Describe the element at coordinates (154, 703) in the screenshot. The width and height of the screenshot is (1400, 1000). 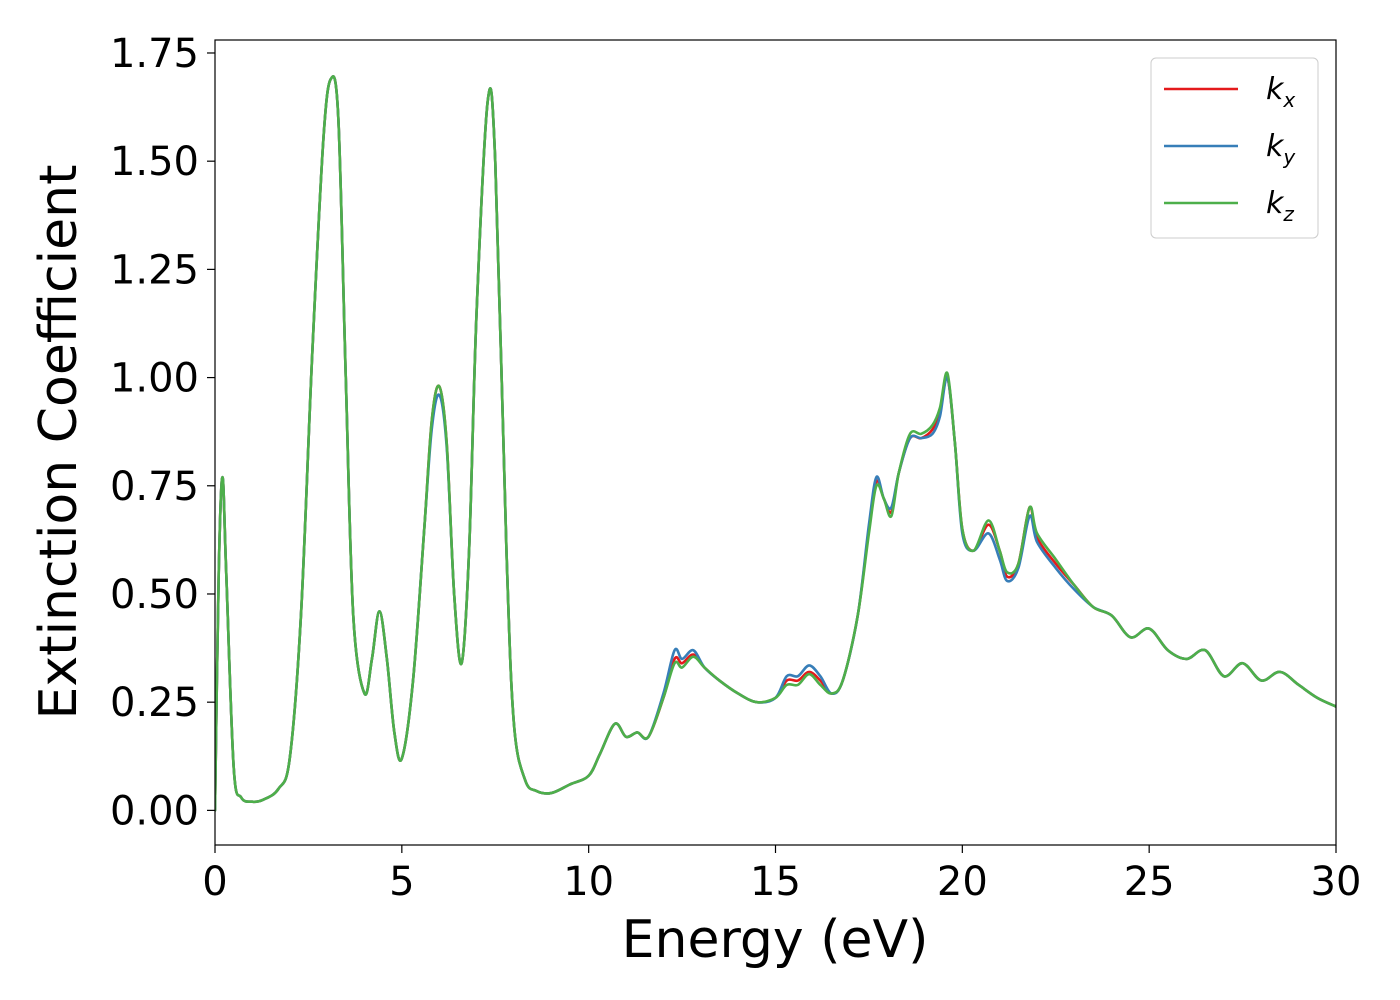
I see `y-tick-label: 0.25` at that location.